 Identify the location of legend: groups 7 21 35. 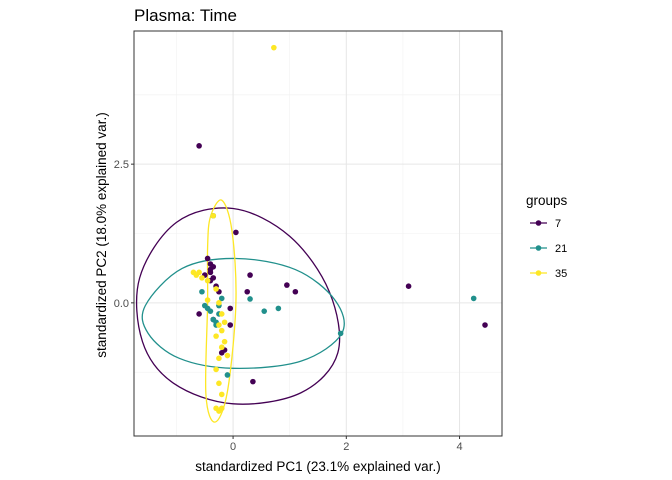
(547, 236).